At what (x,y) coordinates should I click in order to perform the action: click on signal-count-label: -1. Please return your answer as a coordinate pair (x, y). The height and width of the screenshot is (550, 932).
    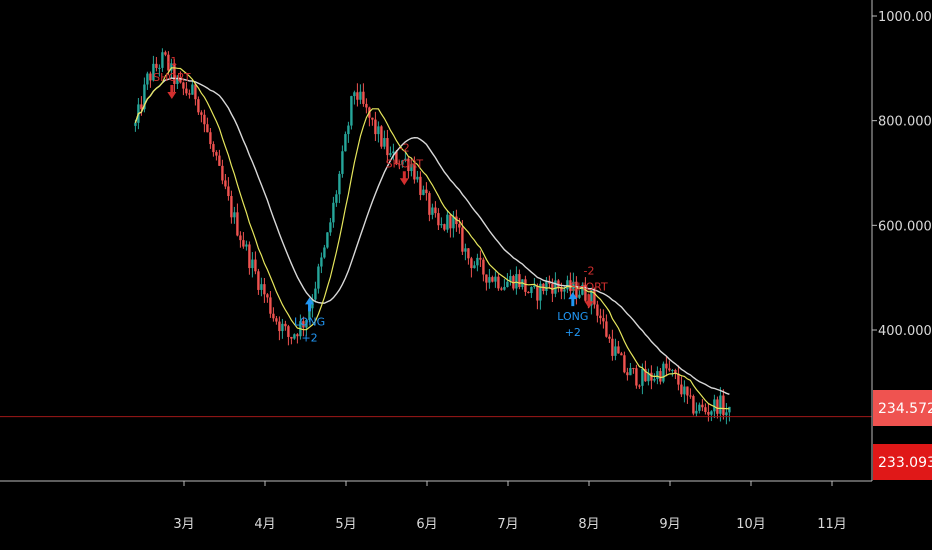
    Looking at the image, I should click on (171, 61).